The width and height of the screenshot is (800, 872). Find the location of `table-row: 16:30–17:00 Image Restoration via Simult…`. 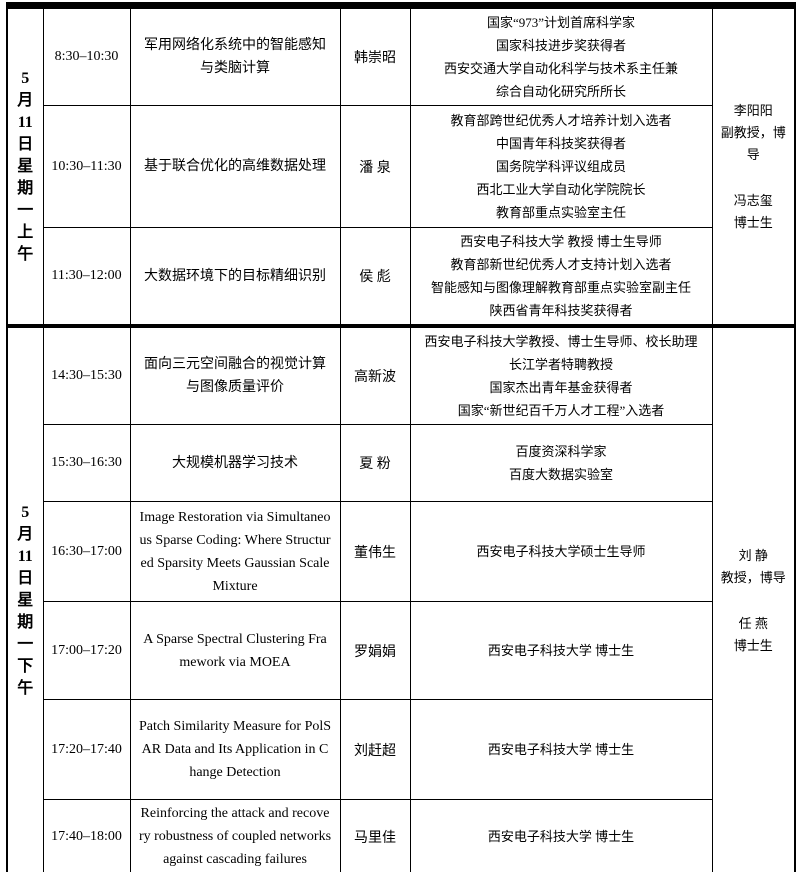

table-row: 16:30–17:00 Image Restoration via Simult… is located at coordinates (401, 551).